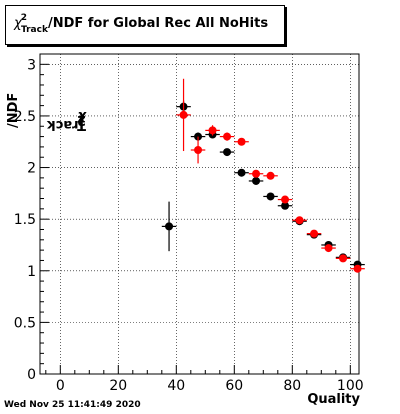 This screenshot has width=400, height=414. What do you see at coordinates (25, 323) in the screenshot?
I see `y-tick-label: 0.5` at bounding box center [25, 323].